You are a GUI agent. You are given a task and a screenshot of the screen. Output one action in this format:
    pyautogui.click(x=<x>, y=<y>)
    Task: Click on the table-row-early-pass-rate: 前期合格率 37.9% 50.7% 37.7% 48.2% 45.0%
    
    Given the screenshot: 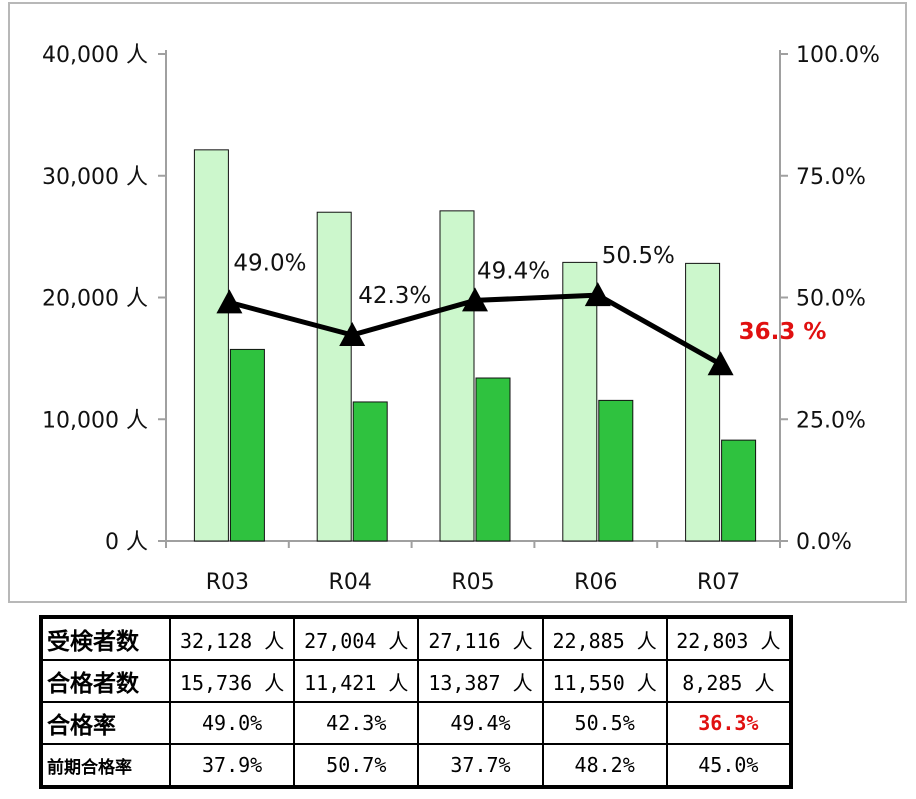 What is the action you would take?
    pyautogui.click(x=416, y=765)
    